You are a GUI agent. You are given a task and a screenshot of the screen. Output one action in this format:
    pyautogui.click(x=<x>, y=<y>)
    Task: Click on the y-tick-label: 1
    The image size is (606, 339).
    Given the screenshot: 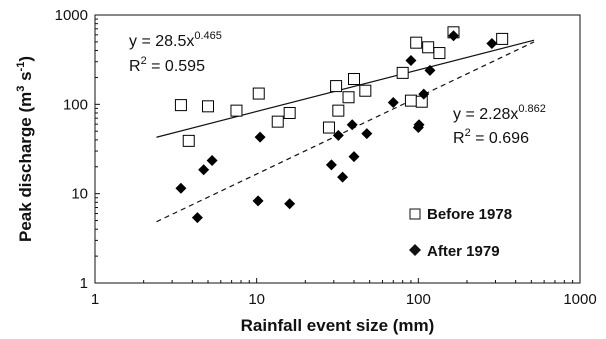 What is the action you would take?
    pyautogui.click(x=84, y=283)
    